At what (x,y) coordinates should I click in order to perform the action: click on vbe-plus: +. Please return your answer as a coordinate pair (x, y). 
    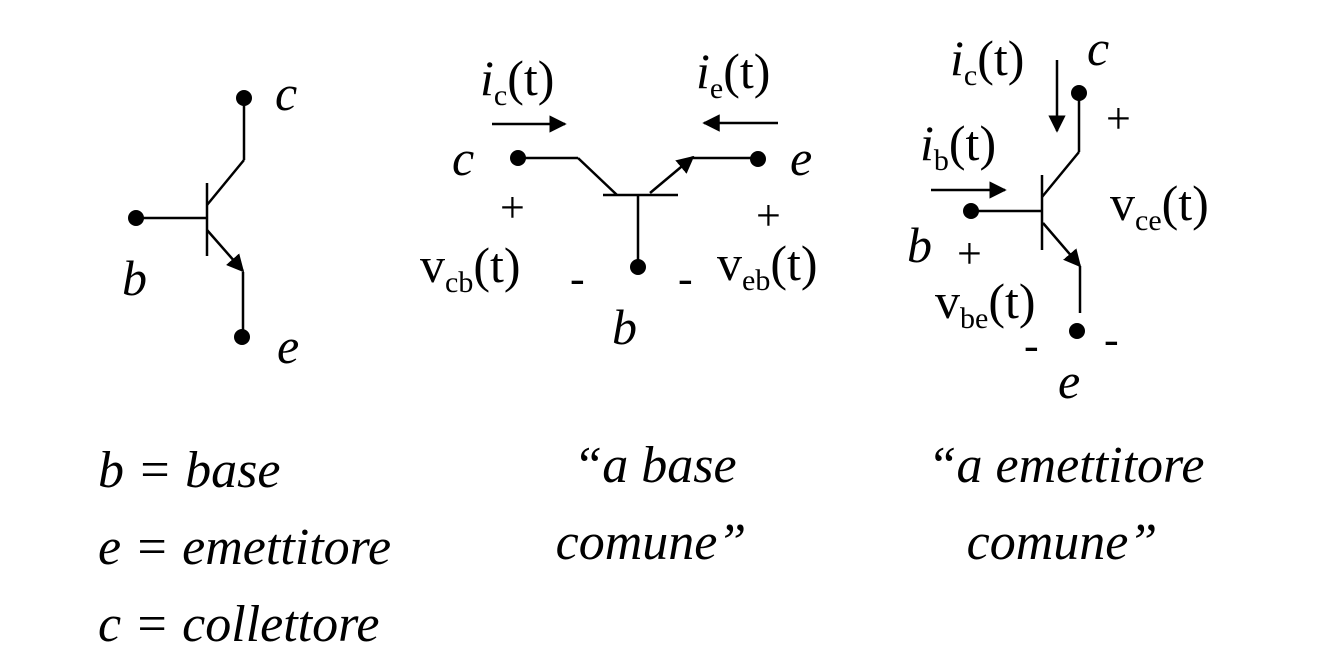
    Looking at the image, I should click on (969, 253).